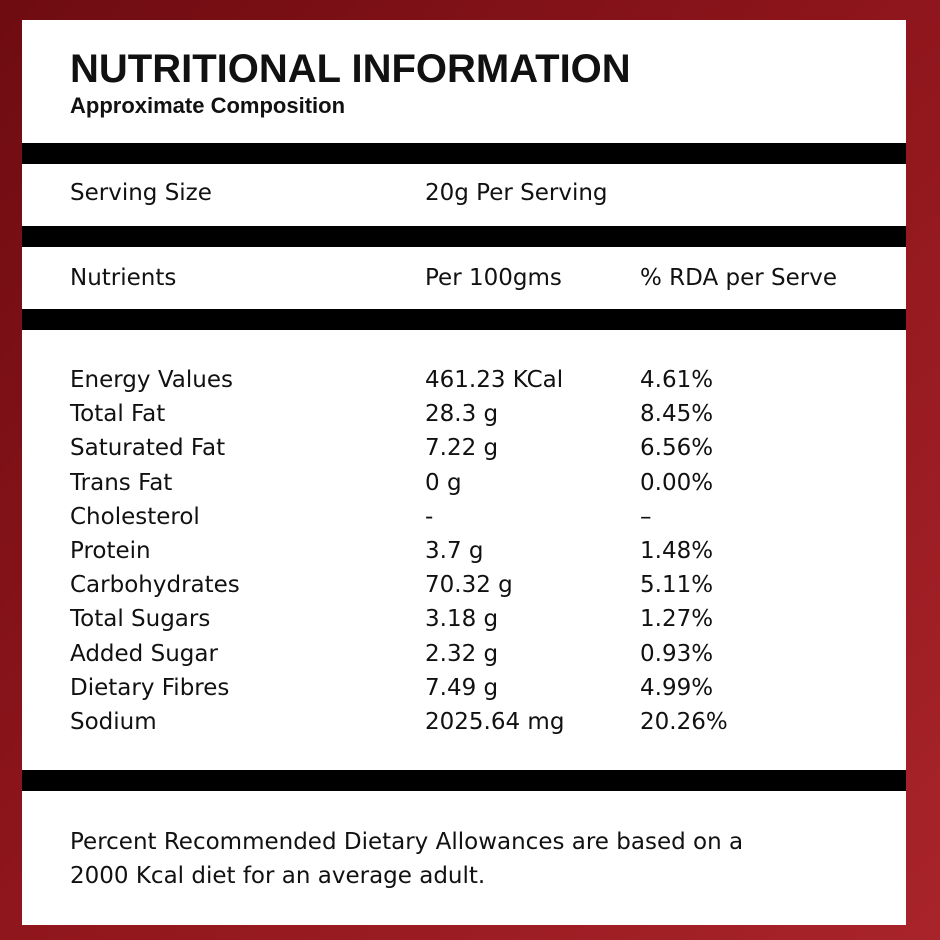  Describe the element at coordinates (677, 653) in the screenshot. I see `nutrient-value: 0.93%` at that location.